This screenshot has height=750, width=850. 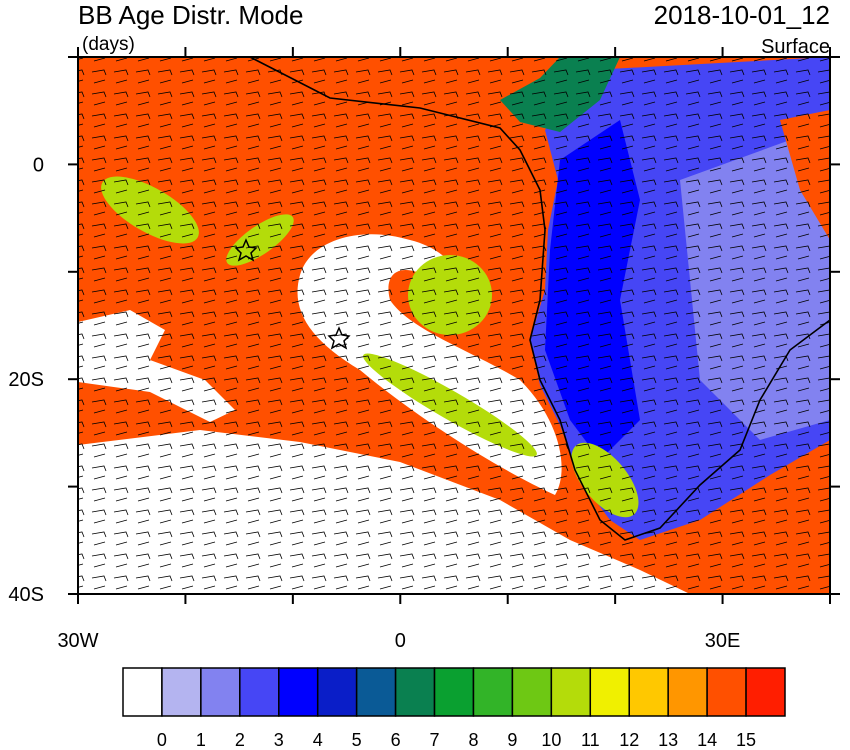 What do you see at coordinates (400, 641) in the screenshot?
I see `lon-label: 0` at bounding box center [400, 641].